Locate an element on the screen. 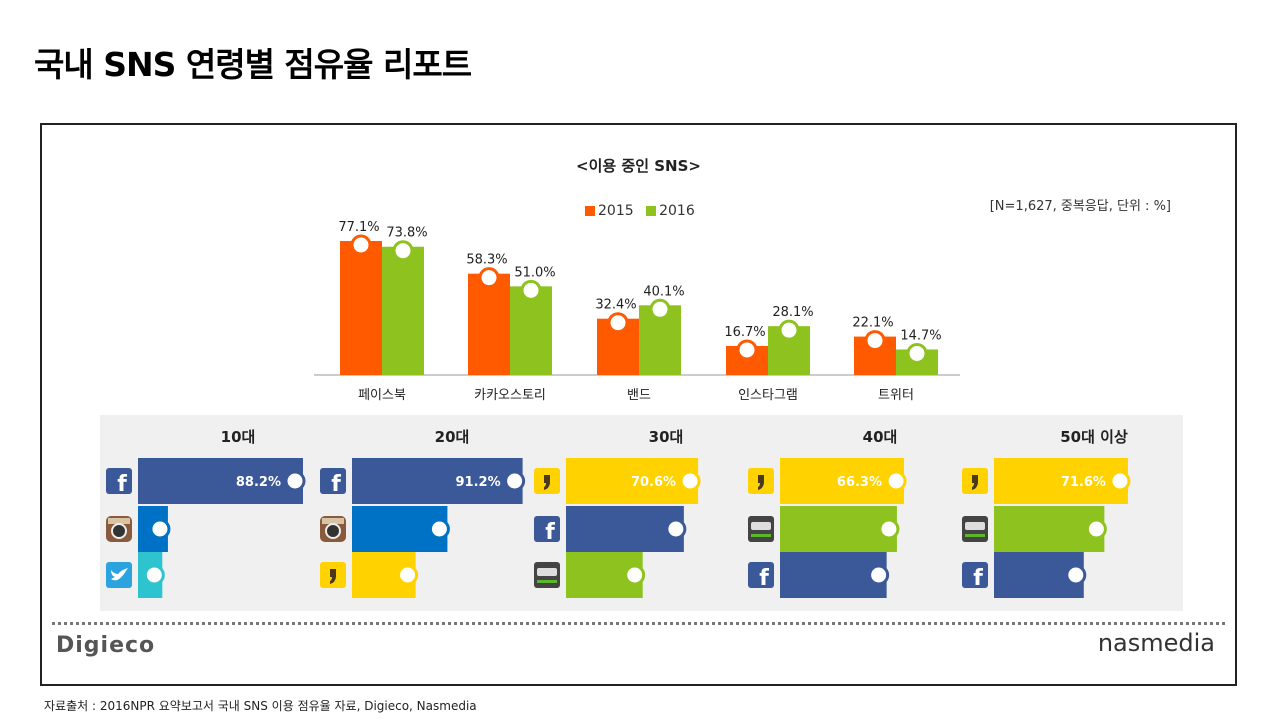 This screenshot has width=1280, height=720. data-label: 51.0% is located at coordinates (534, 272).